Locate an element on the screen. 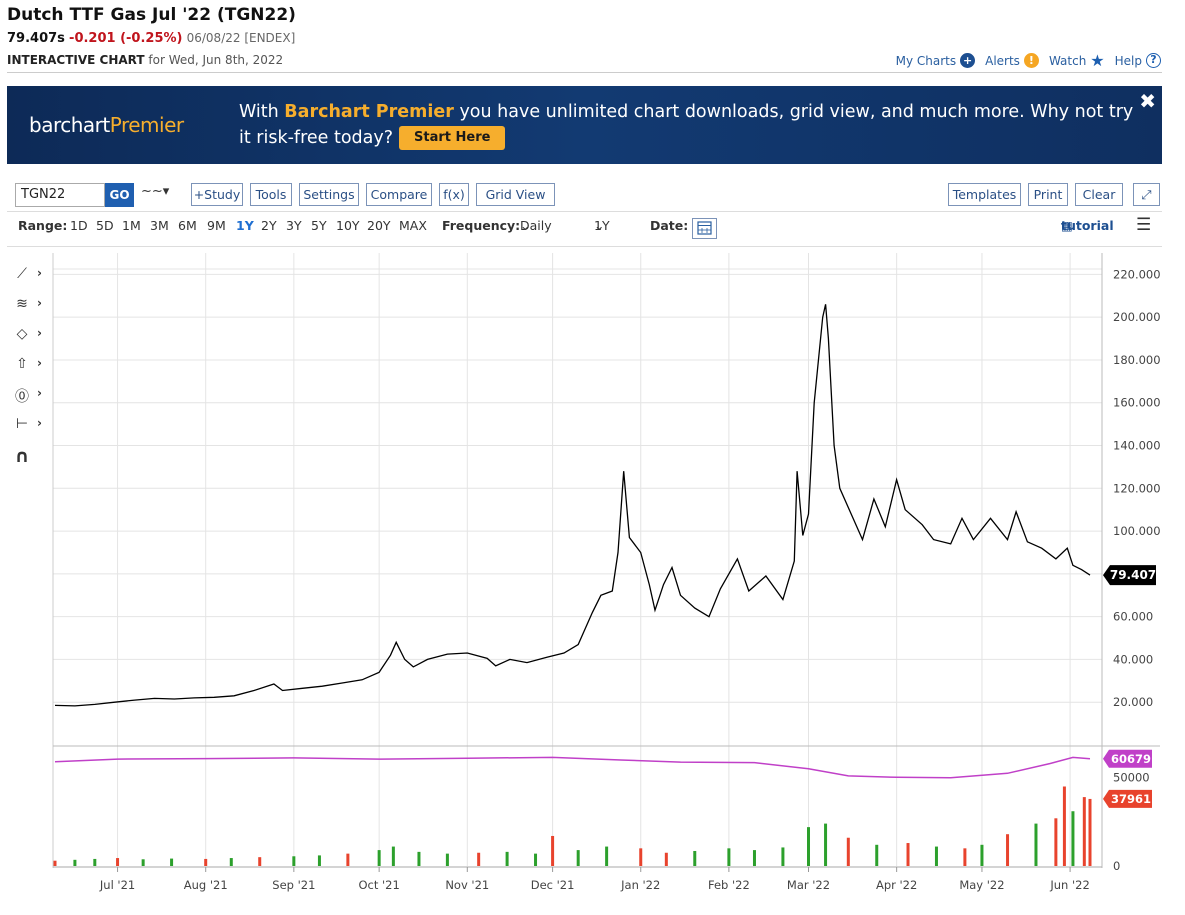  magnet-icon: ∩ is located at coordinates (22, 456).